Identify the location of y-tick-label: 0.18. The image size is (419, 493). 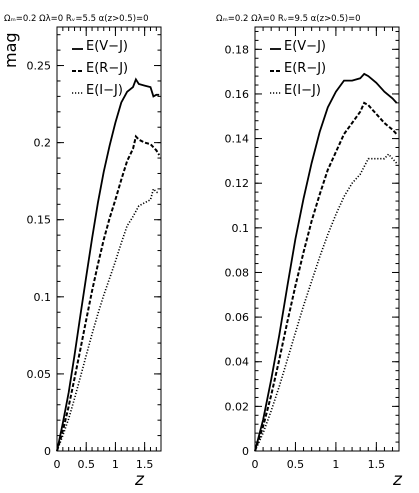
(237, 49).